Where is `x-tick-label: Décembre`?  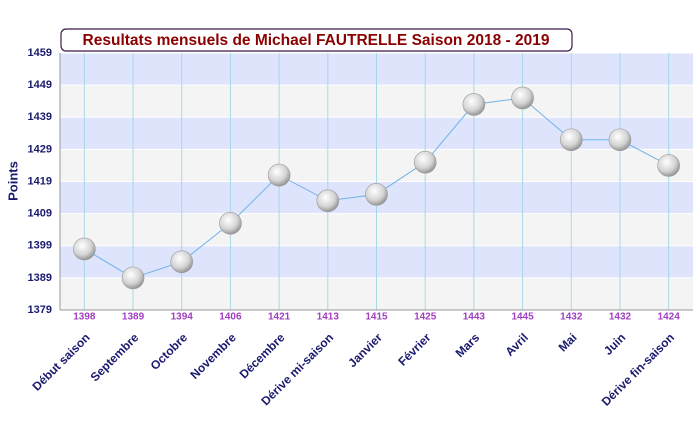 x-tick-label: Décembre is located at coordinates (262, 355).